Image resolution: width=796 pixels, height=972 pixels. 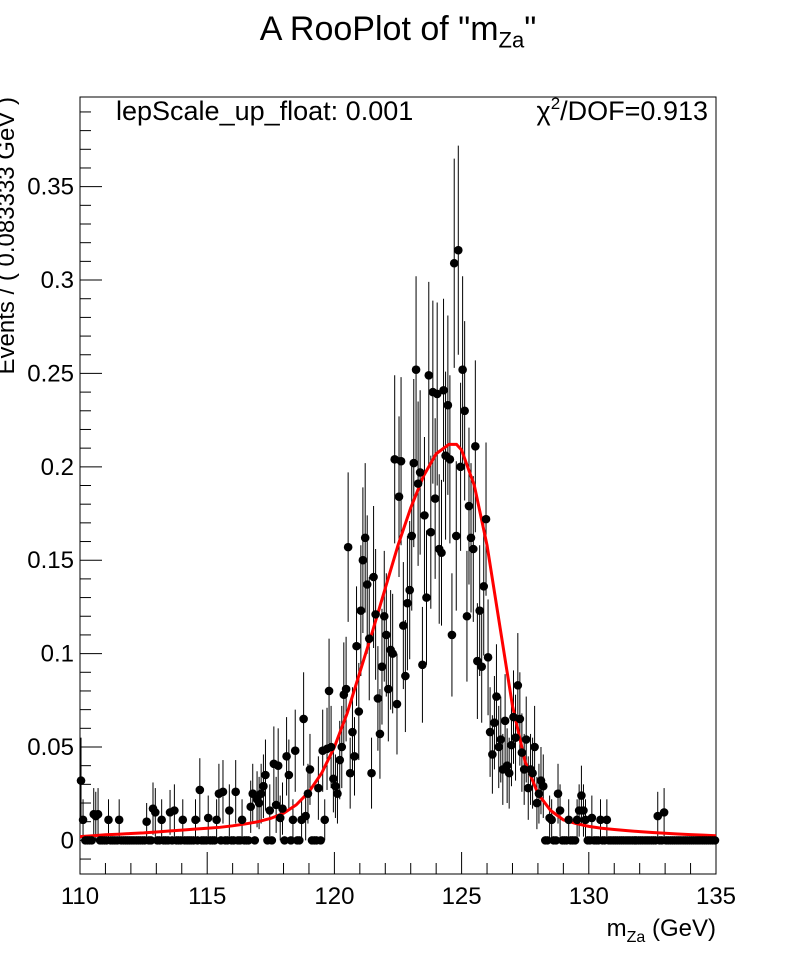 I want to click on x-tick-label: 135, so click(x=716, y=896).